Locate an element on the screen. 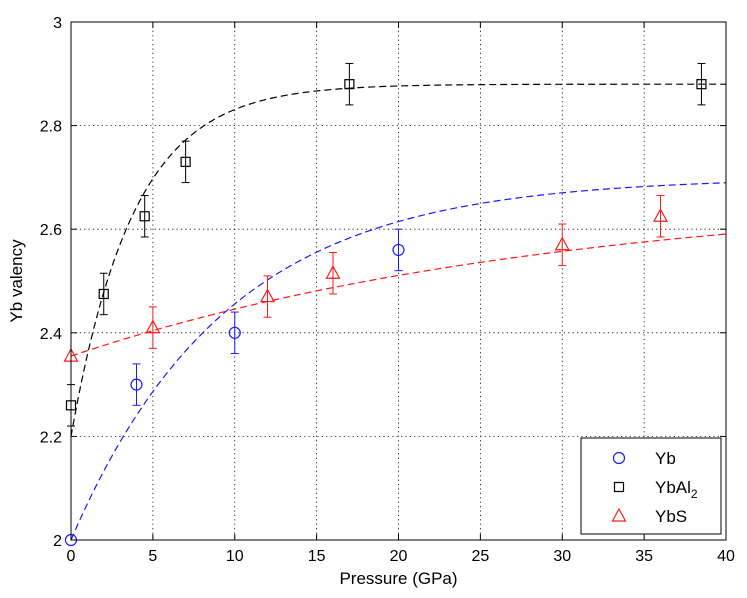 Image resolution: width=747 pixels, height=598 pixels. x-axis-label: Pressure (GPa) is located at coordinates (398, 578).